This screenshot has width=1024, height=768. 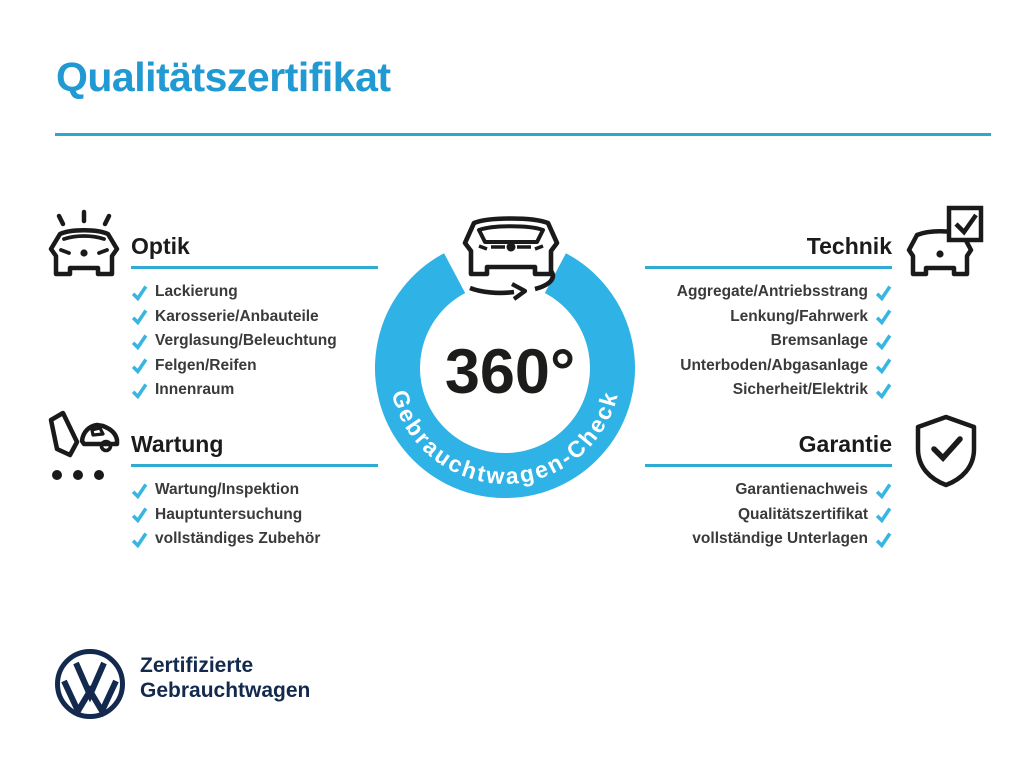 What do you see at coordinates (237, 316) in the screenshot?
I see `list-item-label: Karosserie/Anbauteile` at bounding box center [237, 316].